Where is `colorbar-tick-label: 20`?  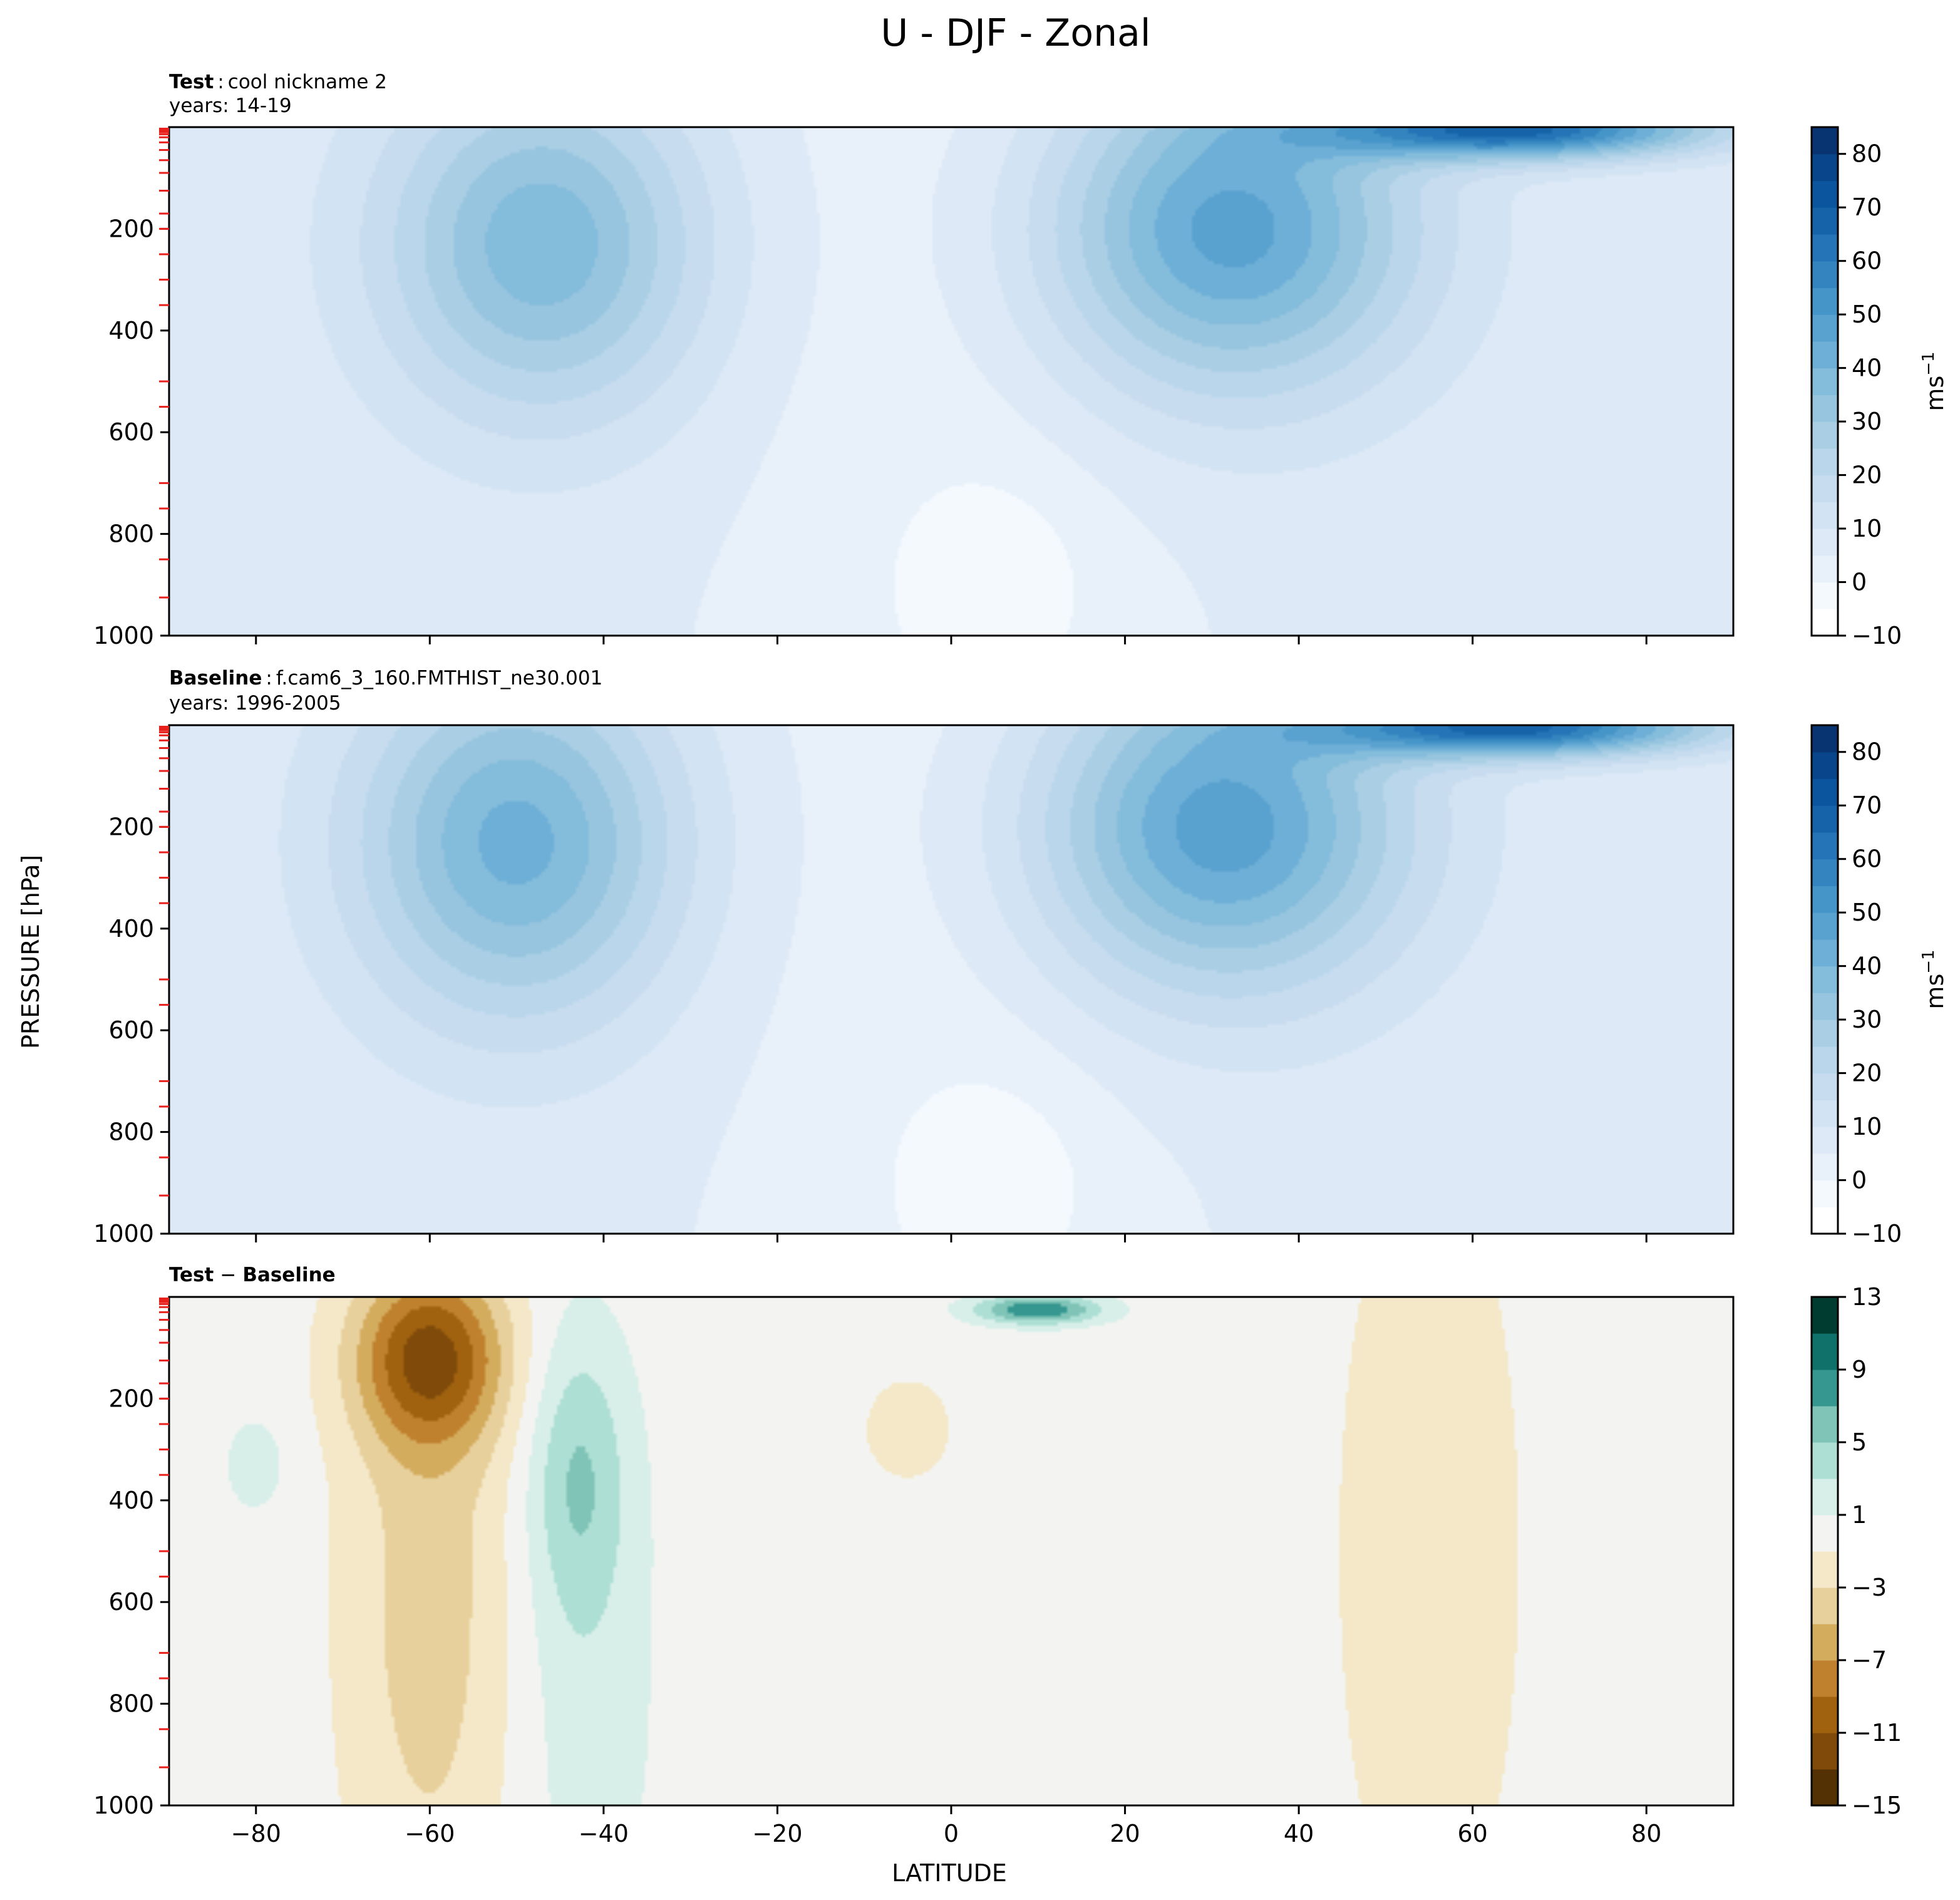
colorbar-tick-label: 20 is located at coordinates (1867, 1073).